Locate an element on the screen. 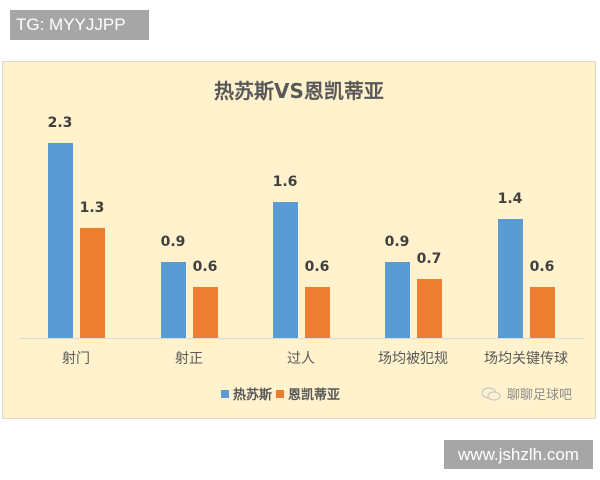 The width and height of the screenshot is (600, 480). legend-item-series-1: 恩凯蒂亚 is located at coordinates (308, 393).